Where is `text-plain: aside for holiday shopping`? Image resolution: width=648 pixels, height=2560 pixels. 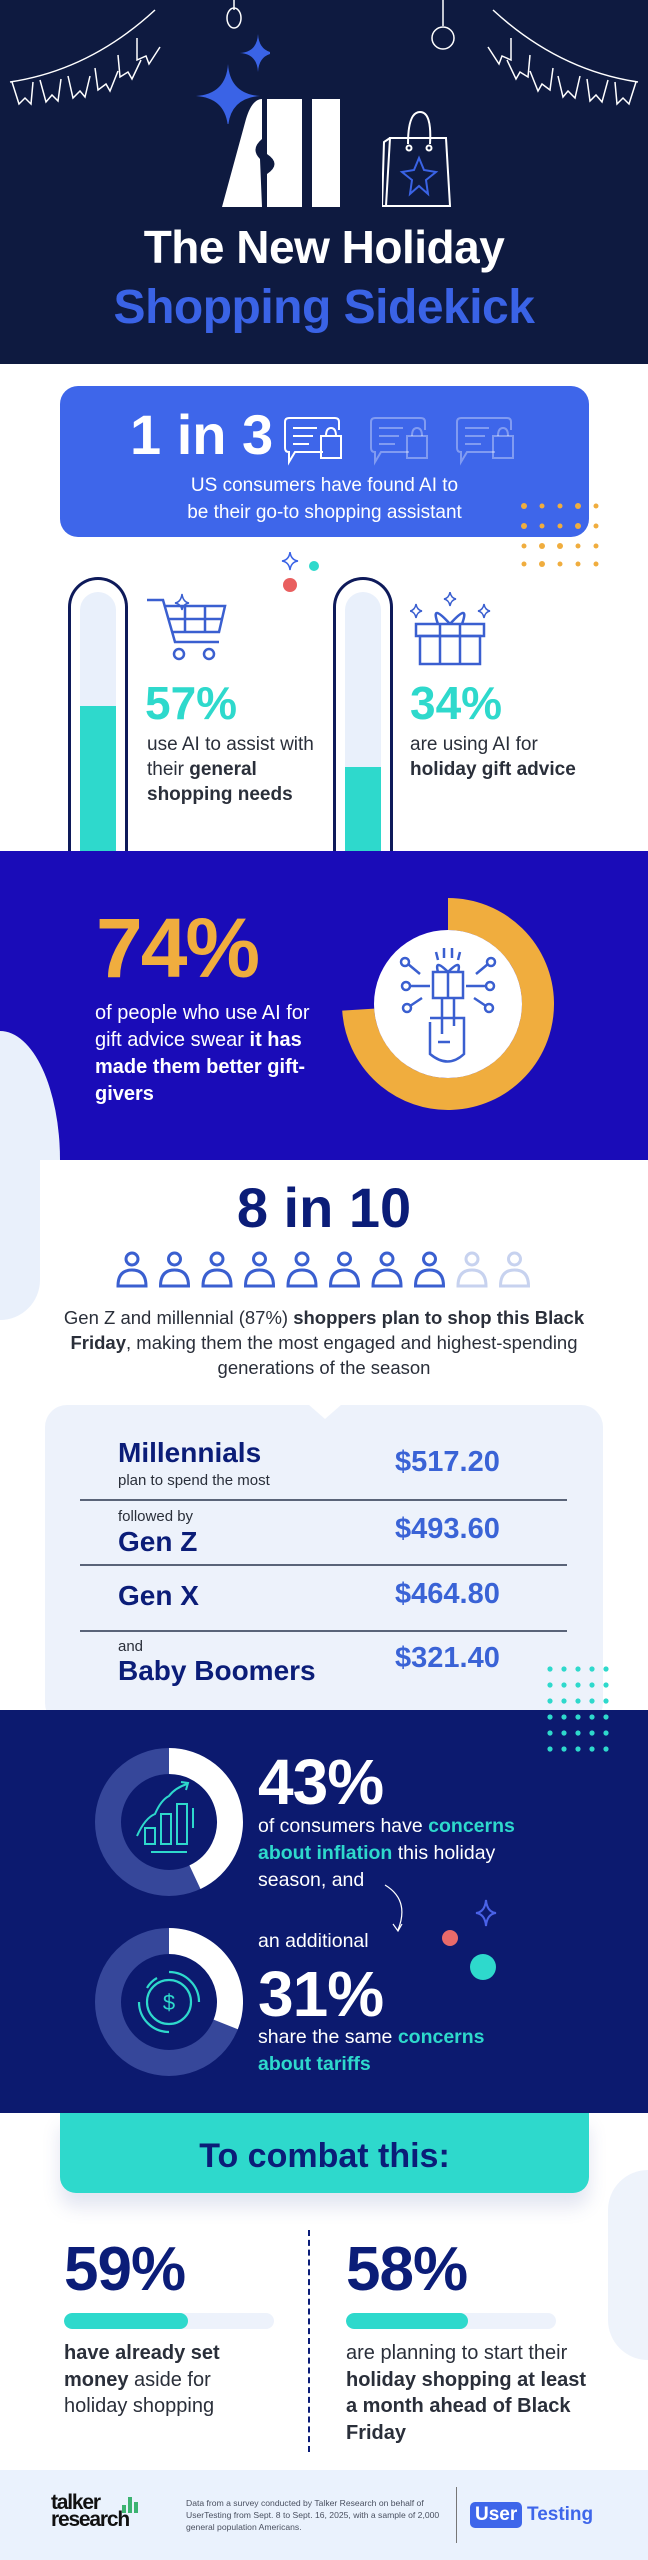
text-plain: aside for holiday shopping is located at coordinates (139, 2393).